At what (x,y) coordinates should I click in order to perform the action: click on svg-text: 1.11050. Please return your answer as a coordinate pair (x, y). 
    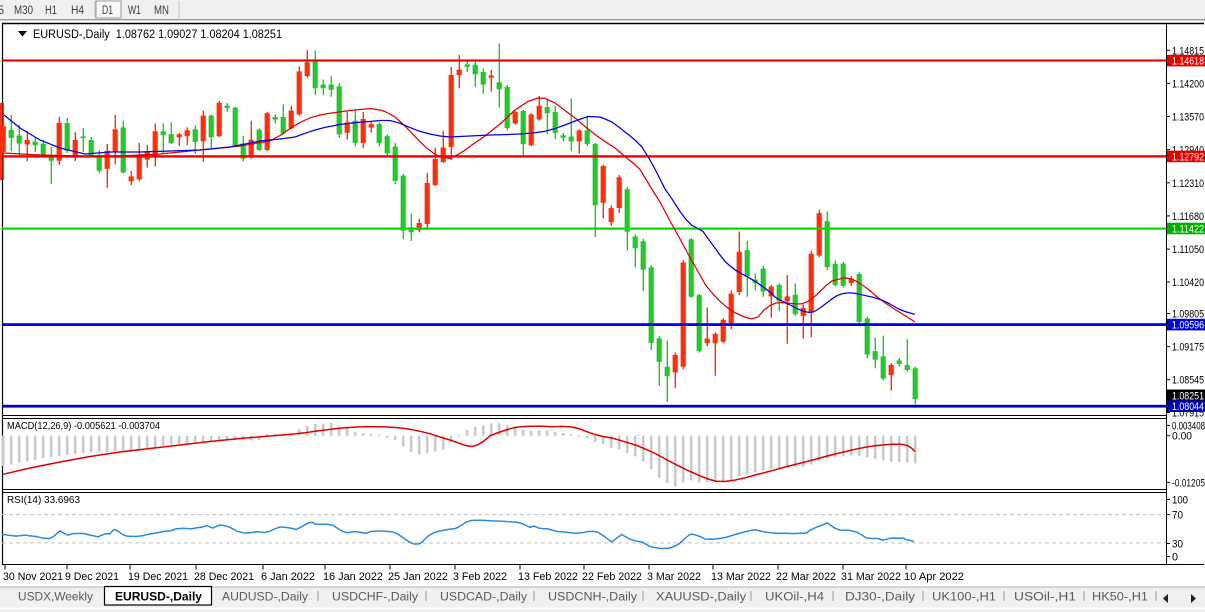
    Looking at the image, I should click on (1188, 250).